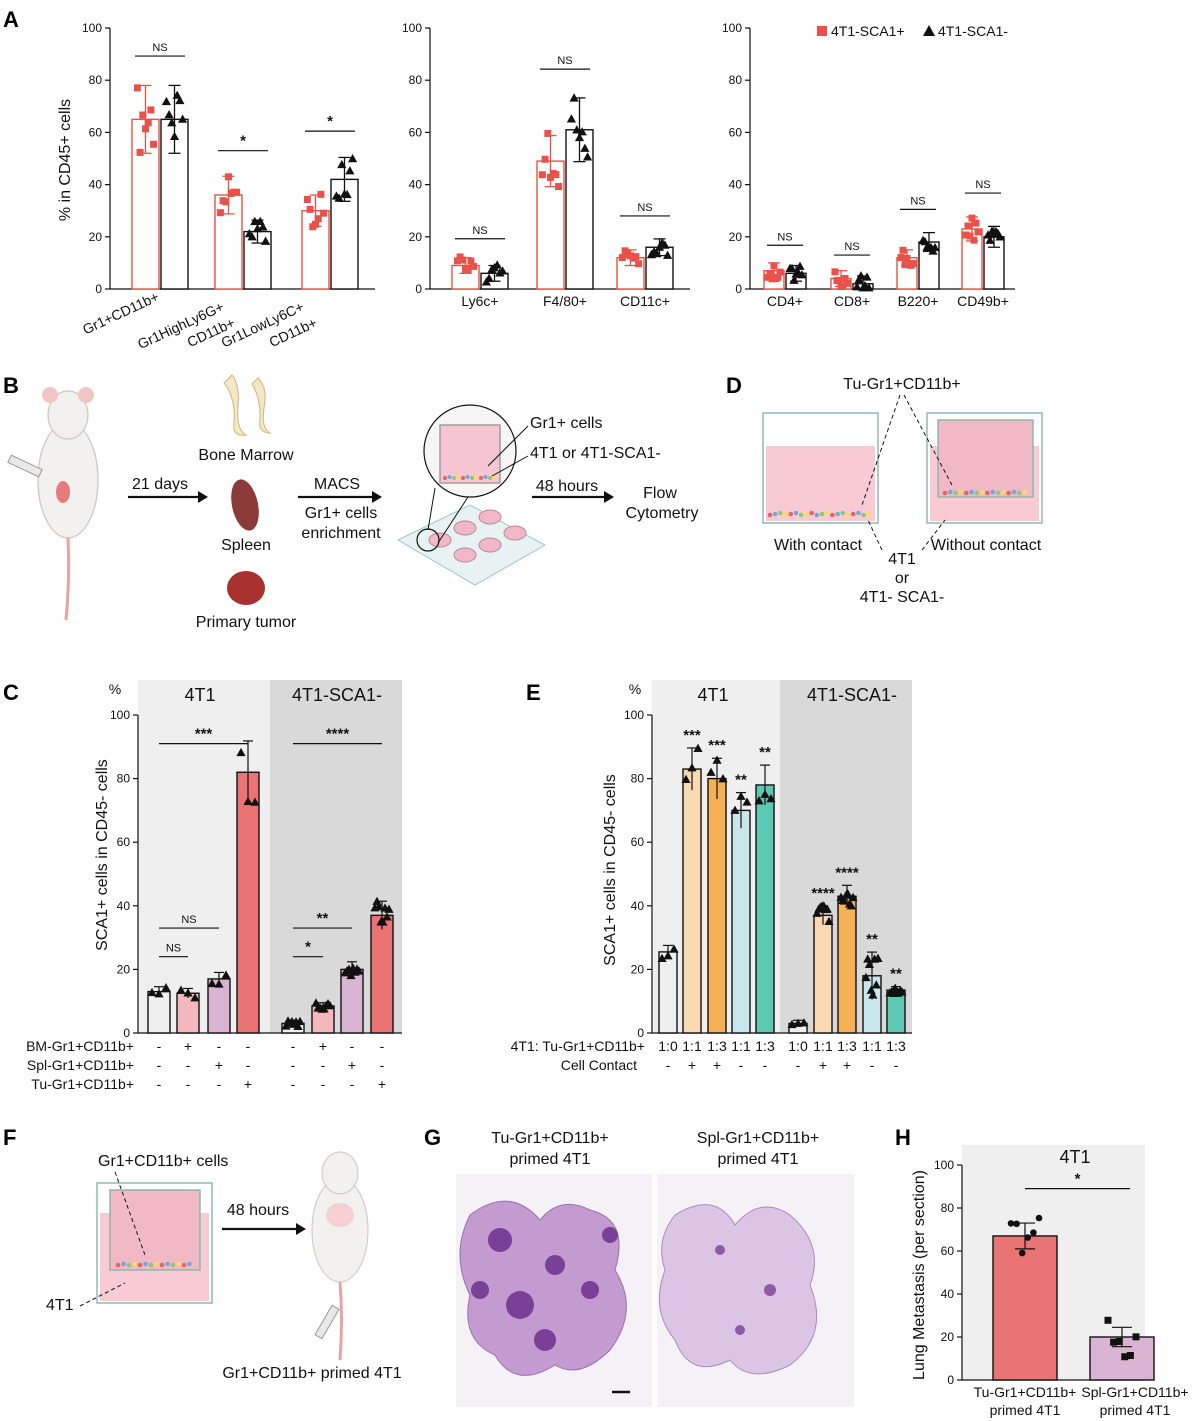 Image resolution: width=1200 pixels, height=1421 pixels. Describe the element at coordinates (479, 301) in the screenshot. I see `a-x-label: Ly6c+` at that location.